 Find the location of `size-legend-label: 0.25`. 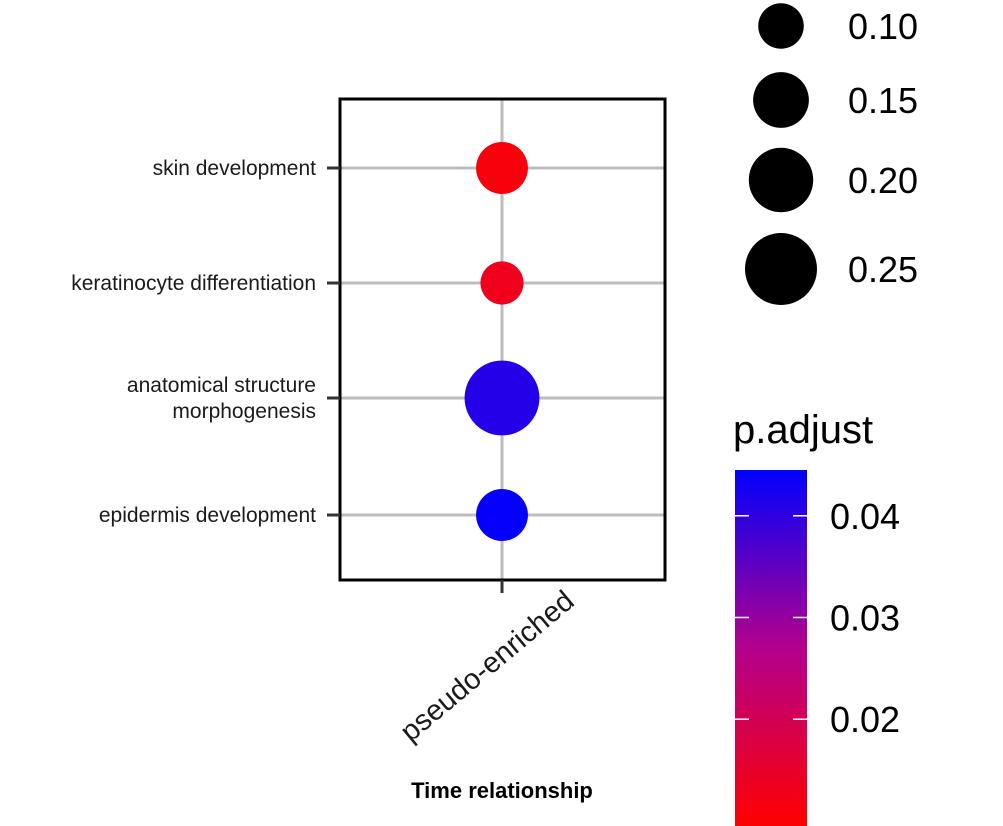

size-legend-label: 0.25 is located at coordinates (883, 269).